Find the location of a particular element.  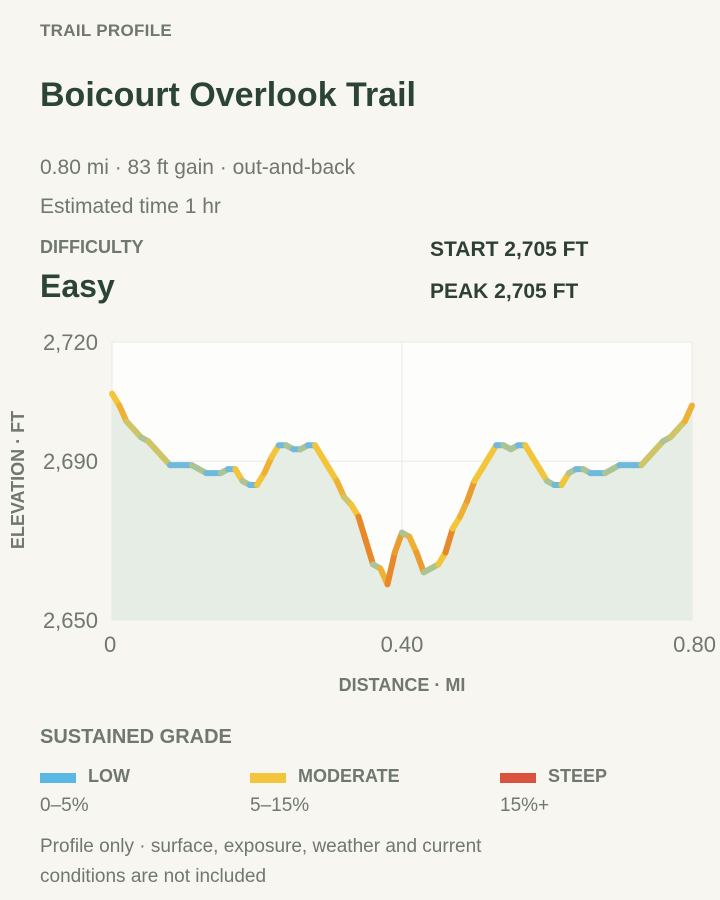

legend-swatch-moderate is located at coordinates (268, 778).